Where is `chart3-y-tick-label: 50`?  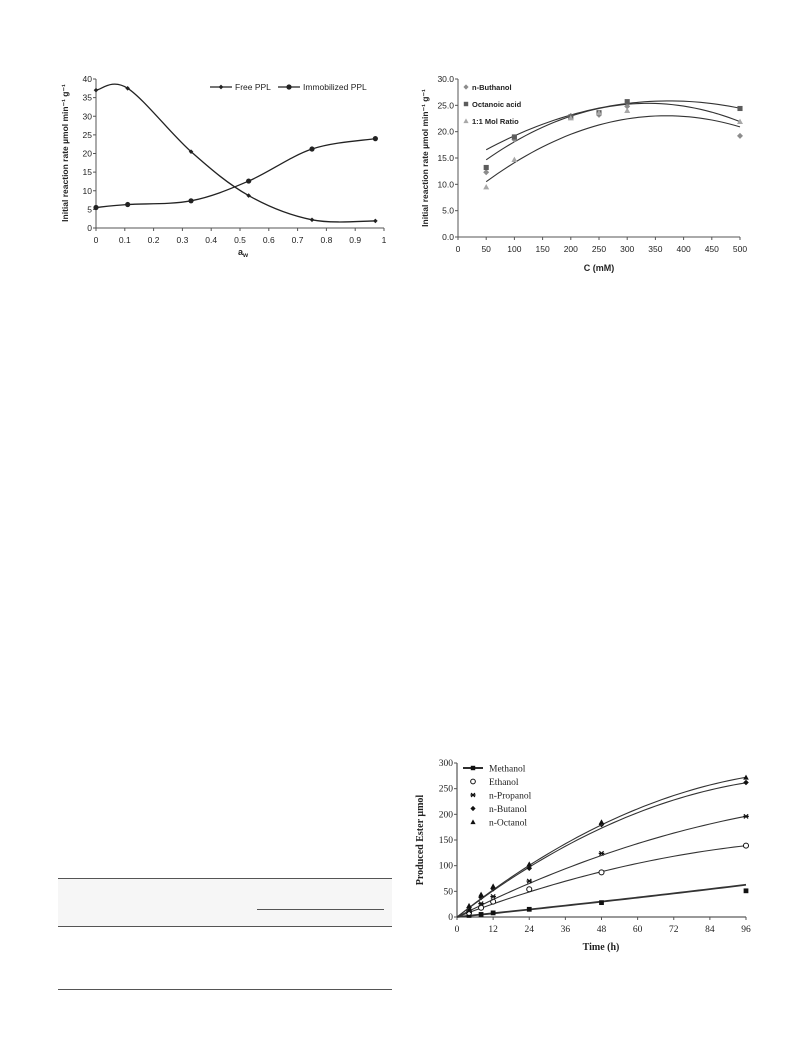 chart3-y-tick-label: 50 is located at coordinates (449, 892).